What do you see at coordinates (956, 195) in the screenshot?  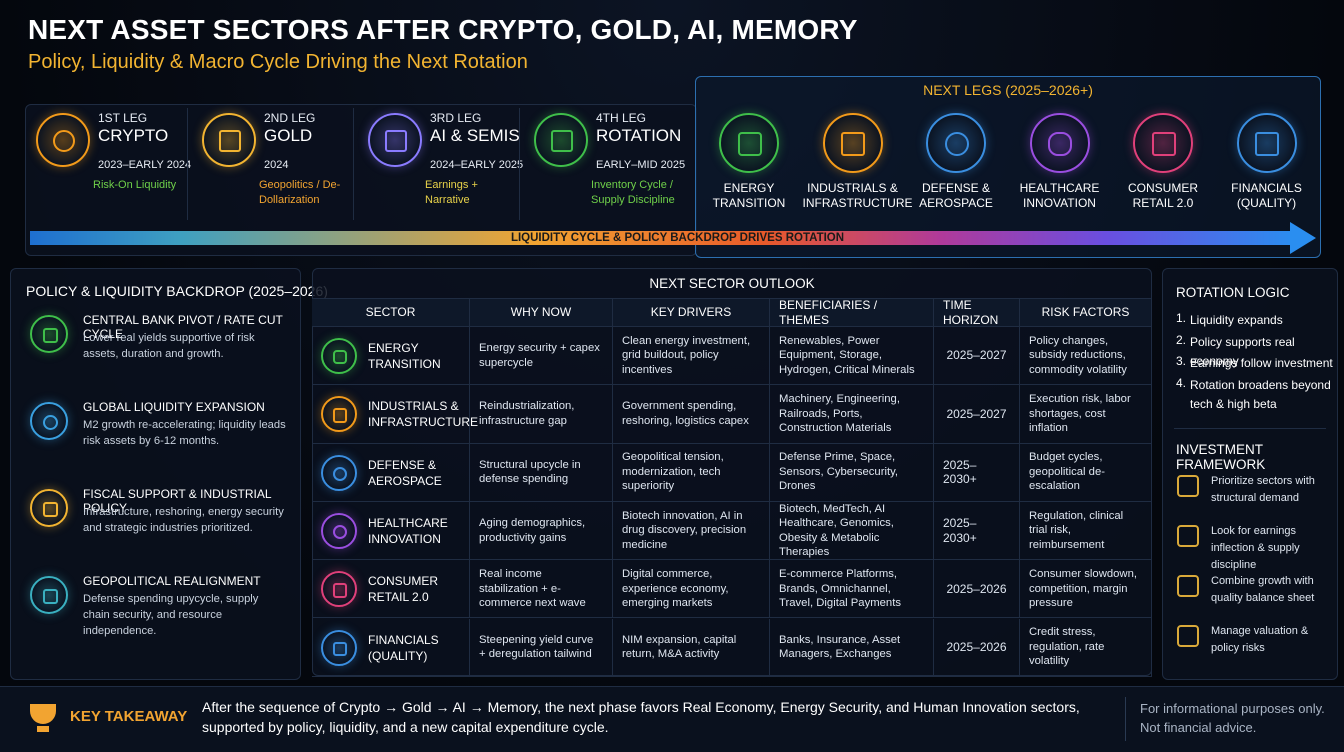 I see `next-leg-label: DEFENSE & AEROSPACE` at bounding box center [956, 195].